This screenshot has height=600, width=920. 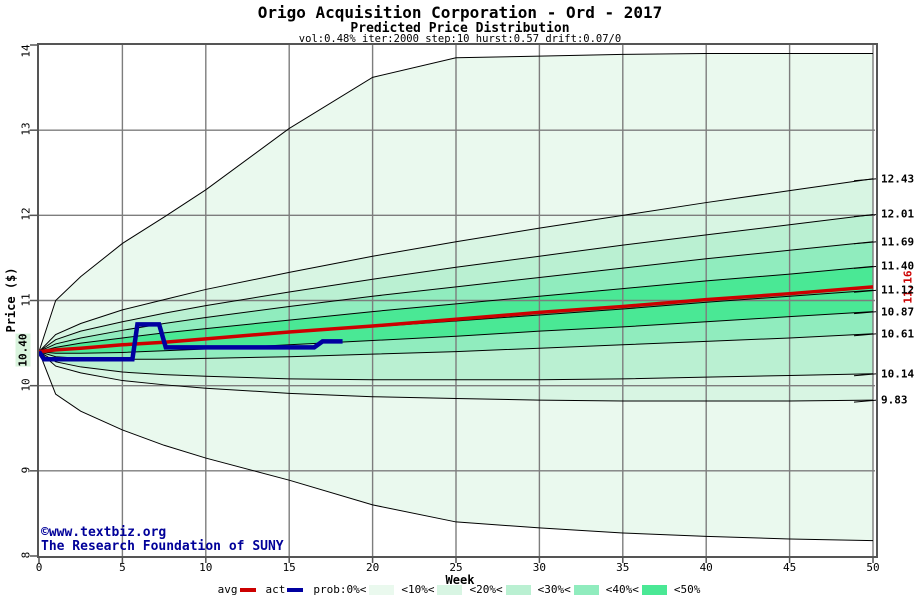 I want to click on legend-item-prob0: prob:0%<, so click(x=356, y=589).